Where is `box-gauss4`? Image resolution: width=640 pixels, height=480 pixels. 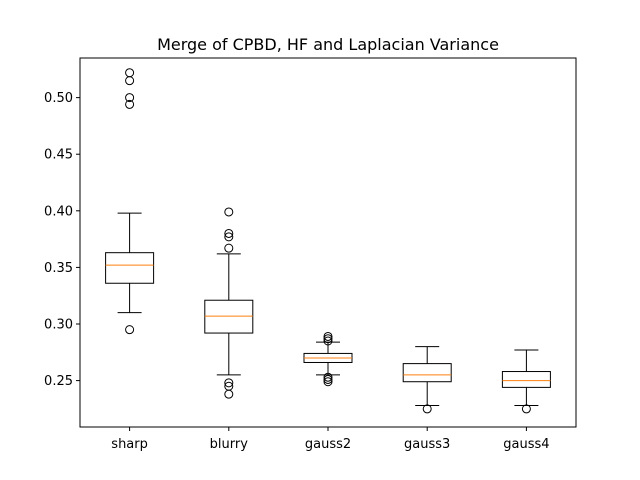 box-gauss4 is located at coordinates (526, 381).